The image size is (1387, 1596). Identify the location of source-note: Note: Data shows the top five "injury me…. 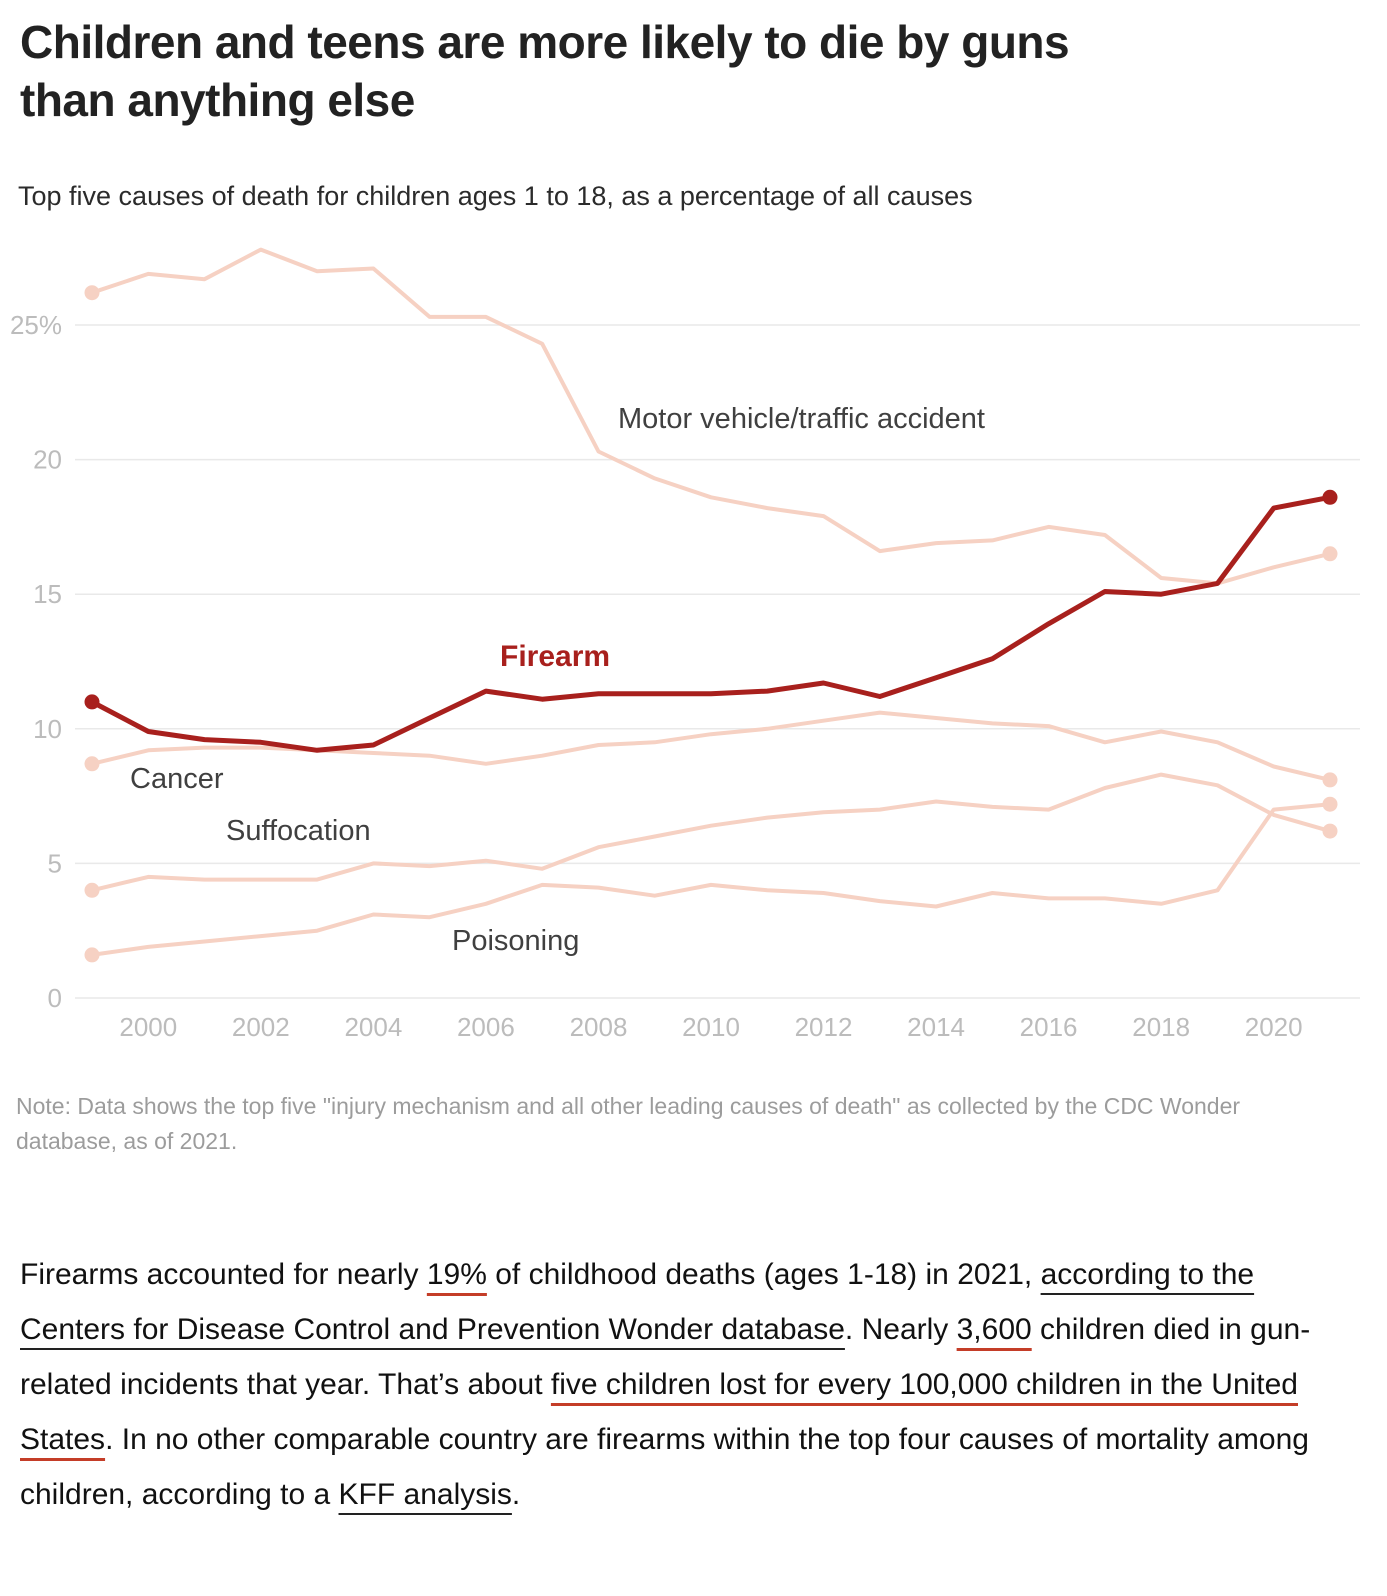
(628, 1123).